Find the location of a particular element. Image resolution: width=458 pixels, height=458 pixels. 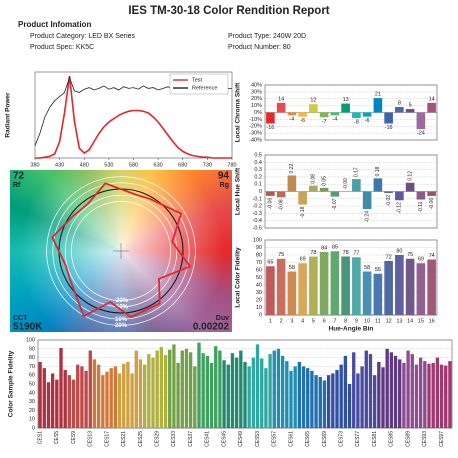

x-tick-label: CES93 is located at coordinates (425, 439).